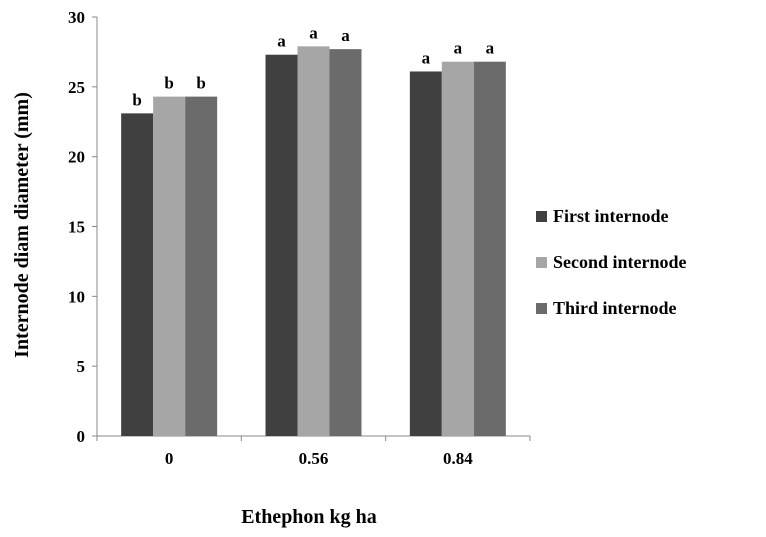  Describe the element at coordinates (615, 308) in the screenshot. I see `legend-label: Third internode` at that location.